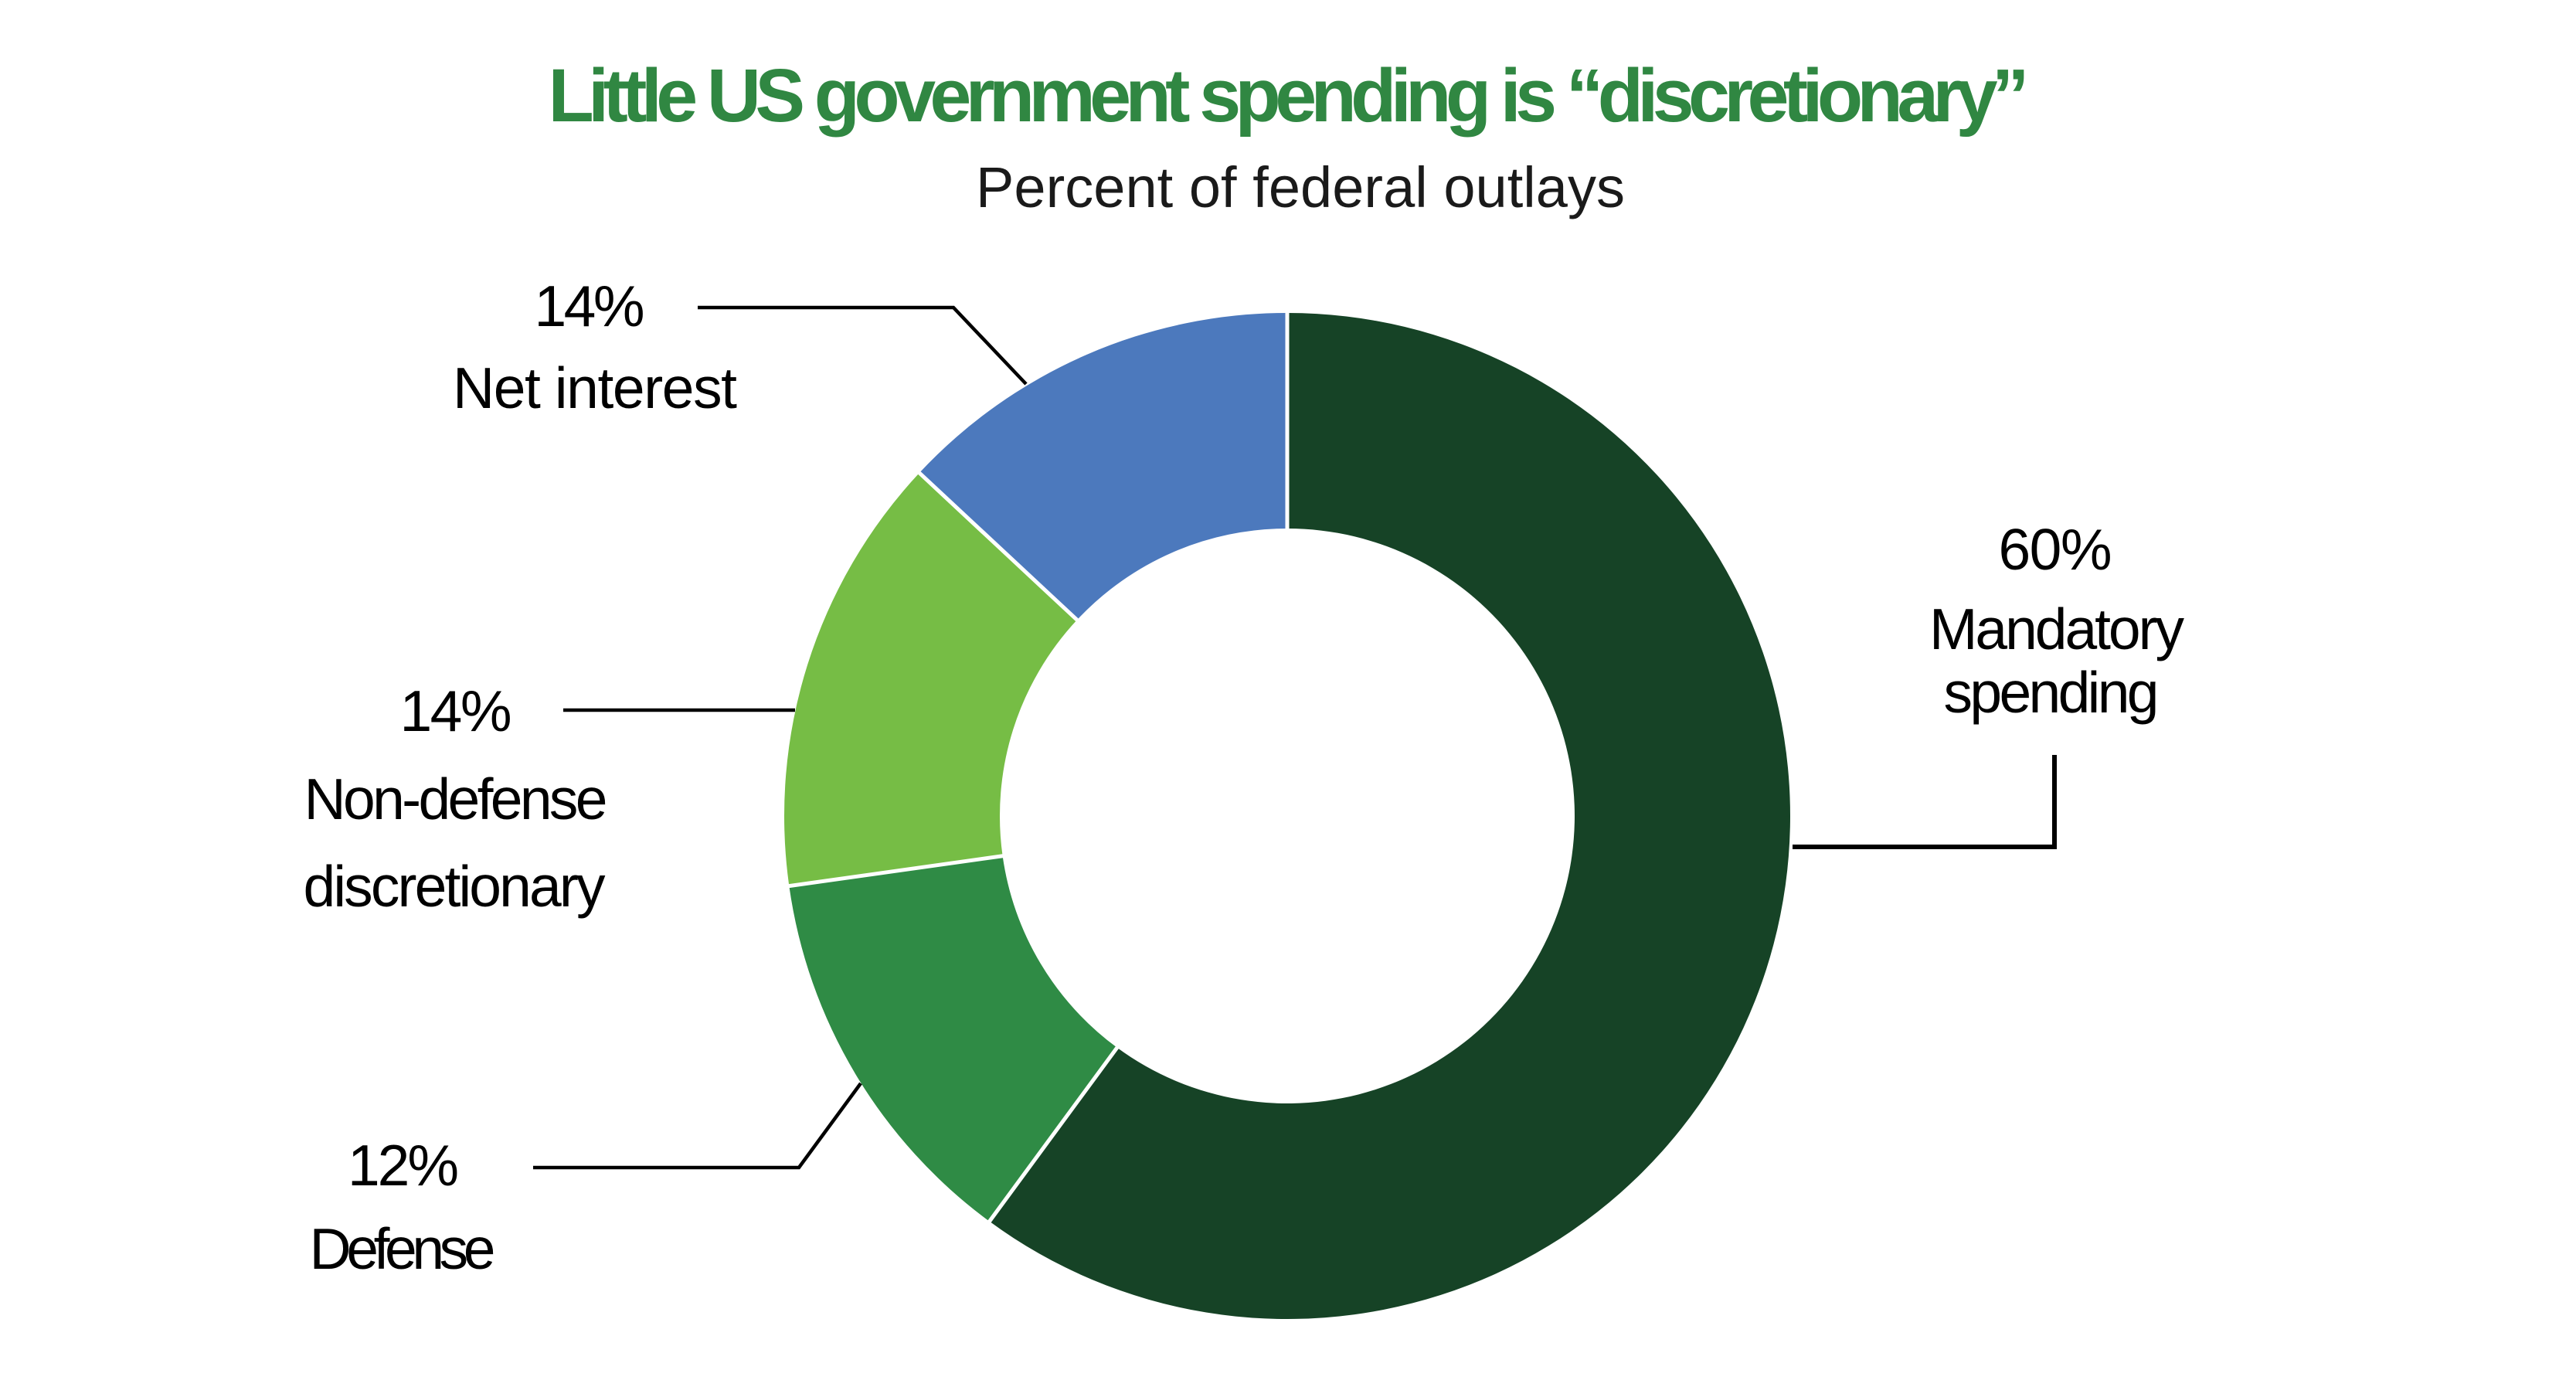 Image resolution: width=2576 pixels, height=1387 pixels. Describe the element at coordinates (456, 799) in the screenshot. I see `svg-text: Non-defense` at that location.